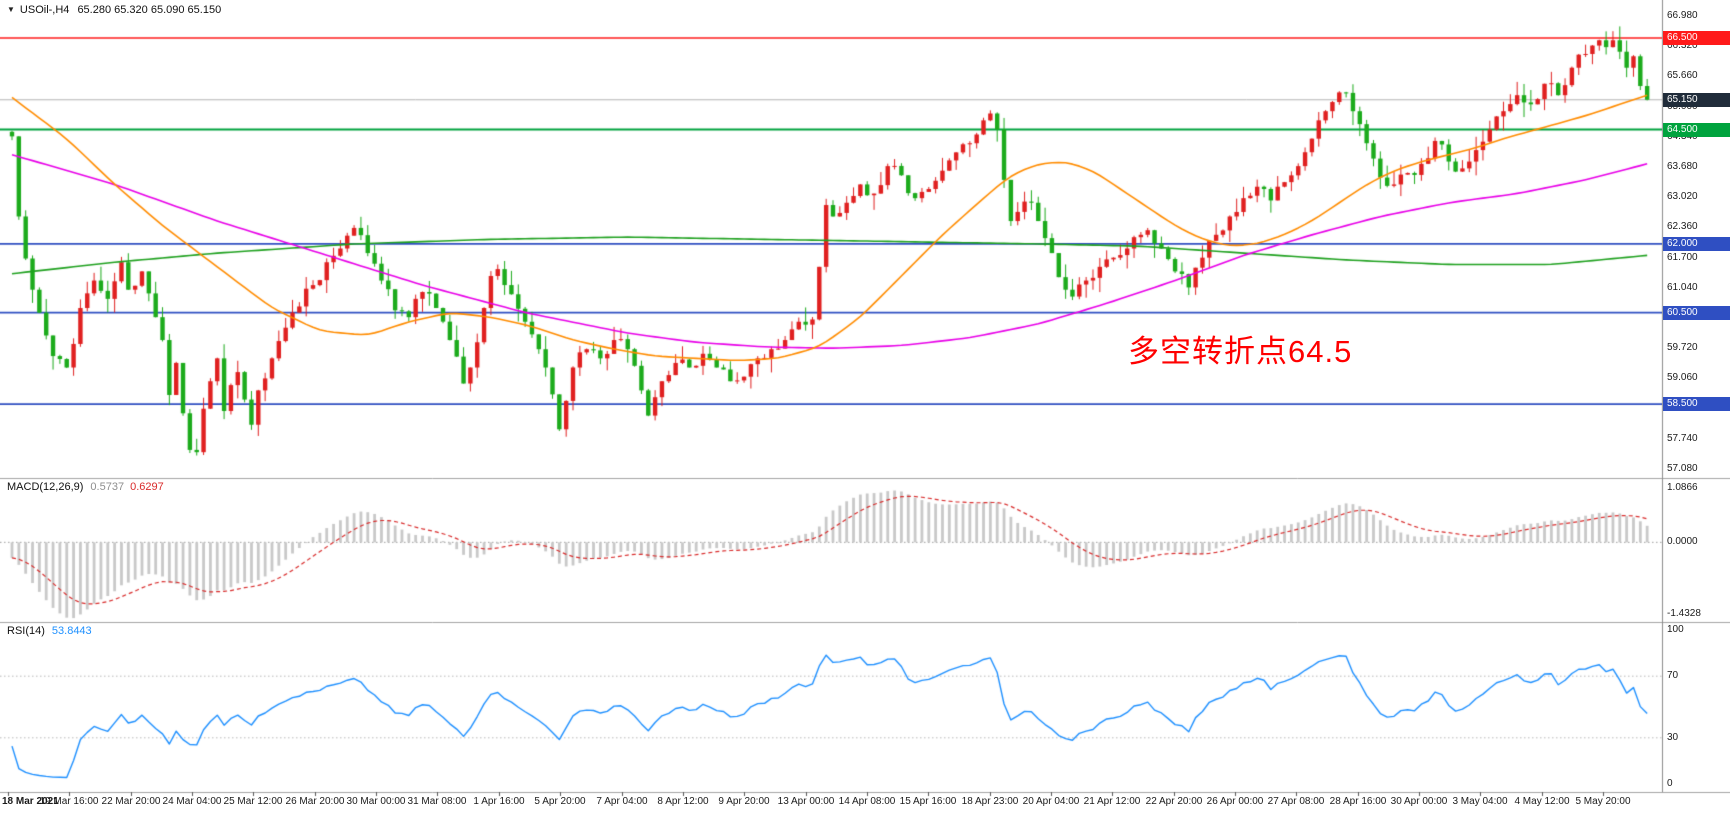  Describe the element at coordinates (49, 631) in the screenshot. I see `rsi-indicator-label: RSI(14) 53.8443` at that location.